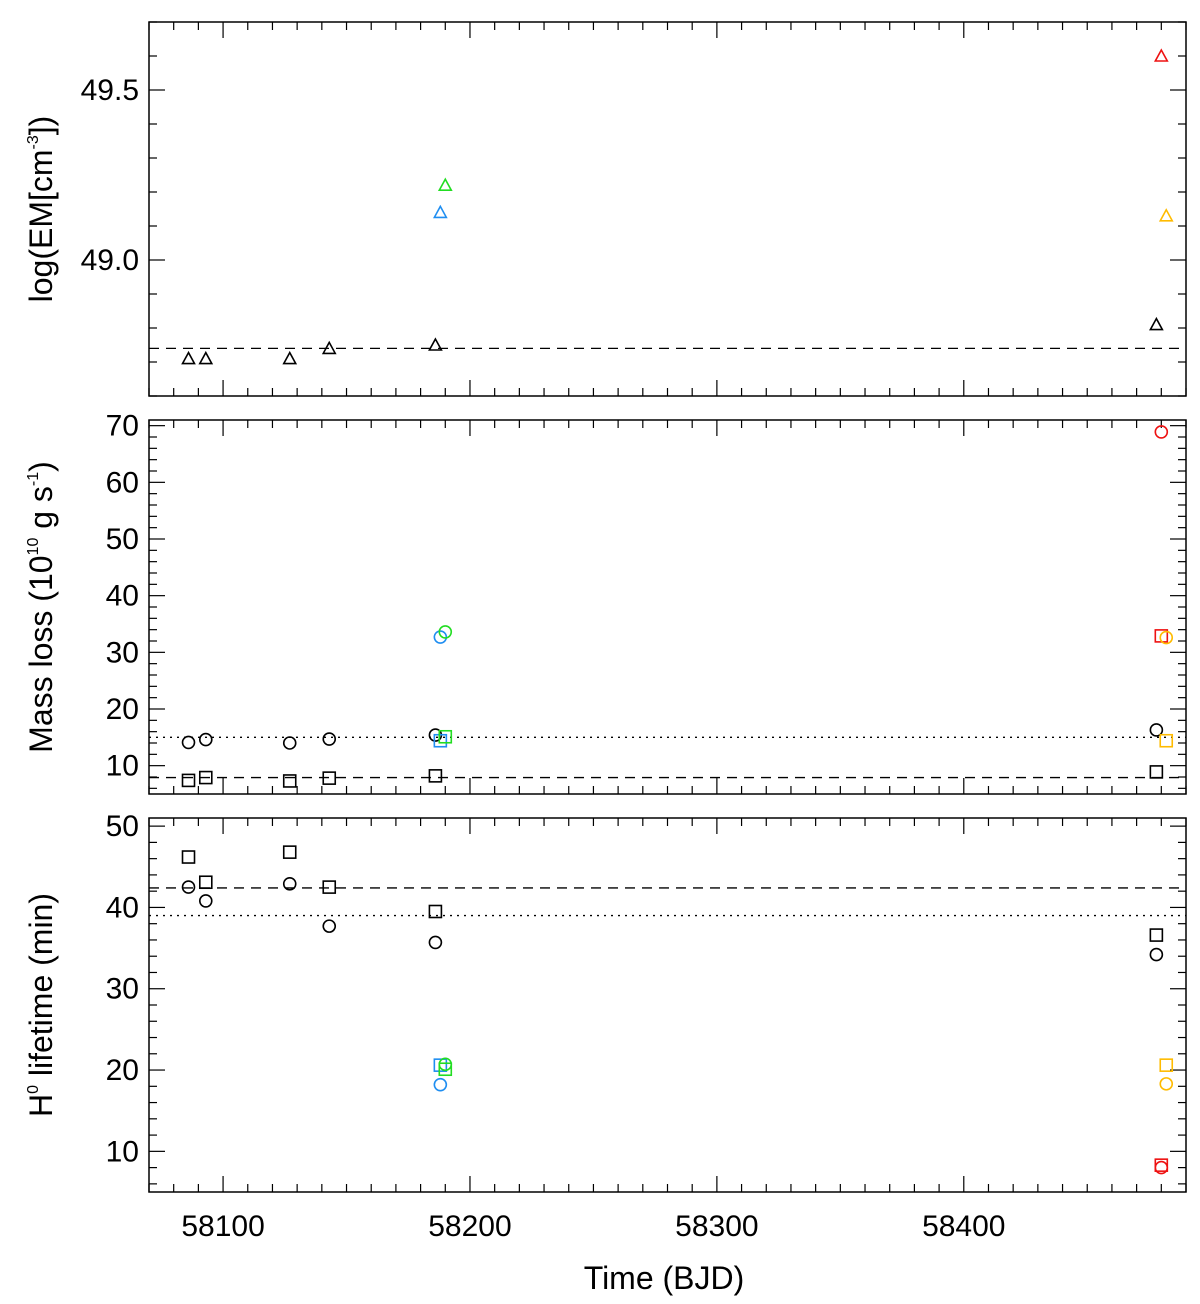 This screenshot has width=1200, height=1304. What do you see at coordinates (963, 1226) in the screenshot?
I see `x-tick-label: 58400` at bounding box center [963, 1226].